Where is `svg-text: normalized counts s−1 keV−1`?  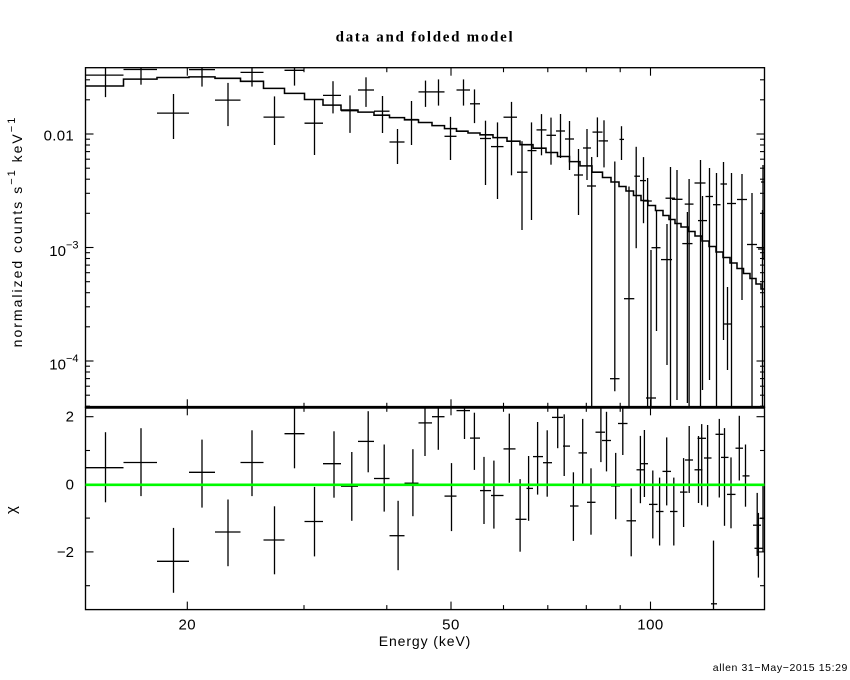 svg-text: normalized counts s−1 keV−1 is located at coordinates (15, 232).